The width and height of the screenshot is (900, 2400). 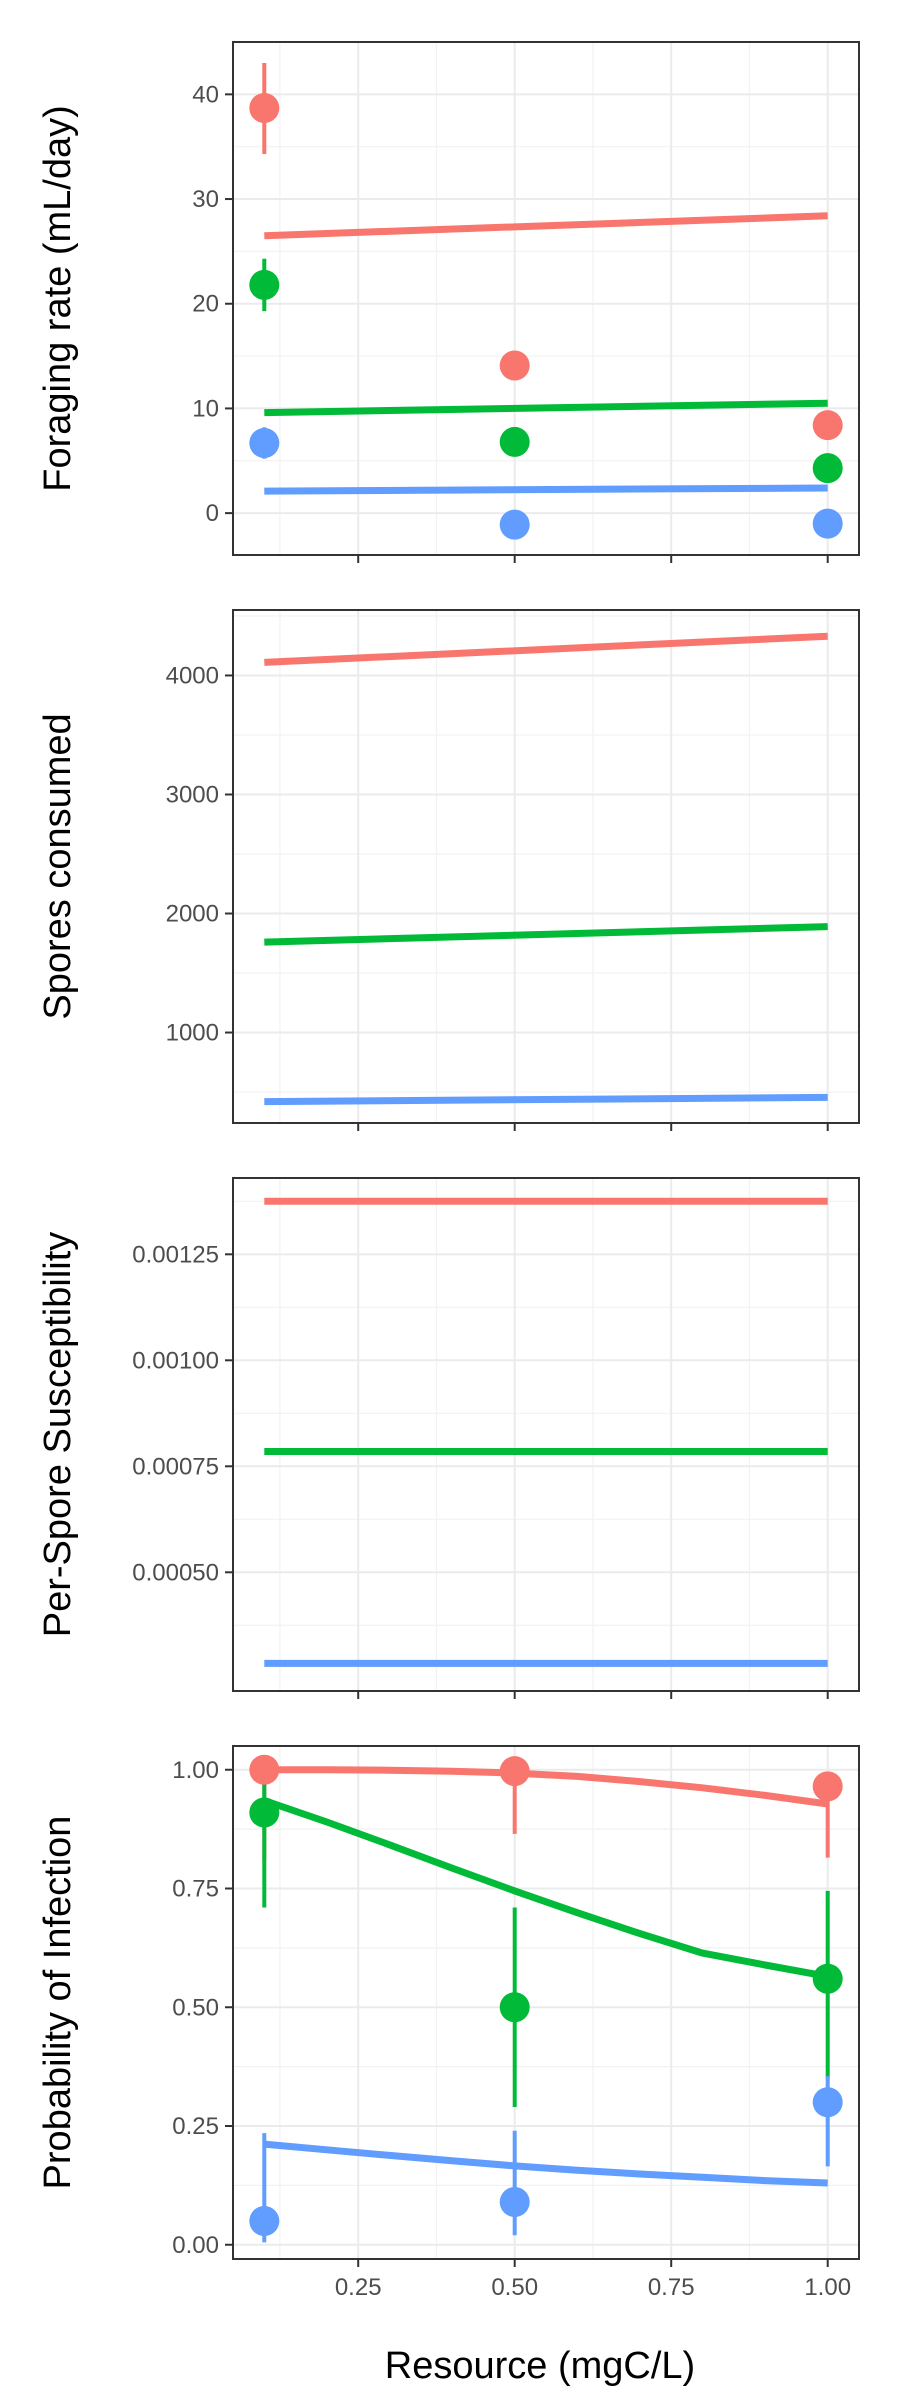 I want to click on y-tick-label: 1000, so click(x=192, y=1033).